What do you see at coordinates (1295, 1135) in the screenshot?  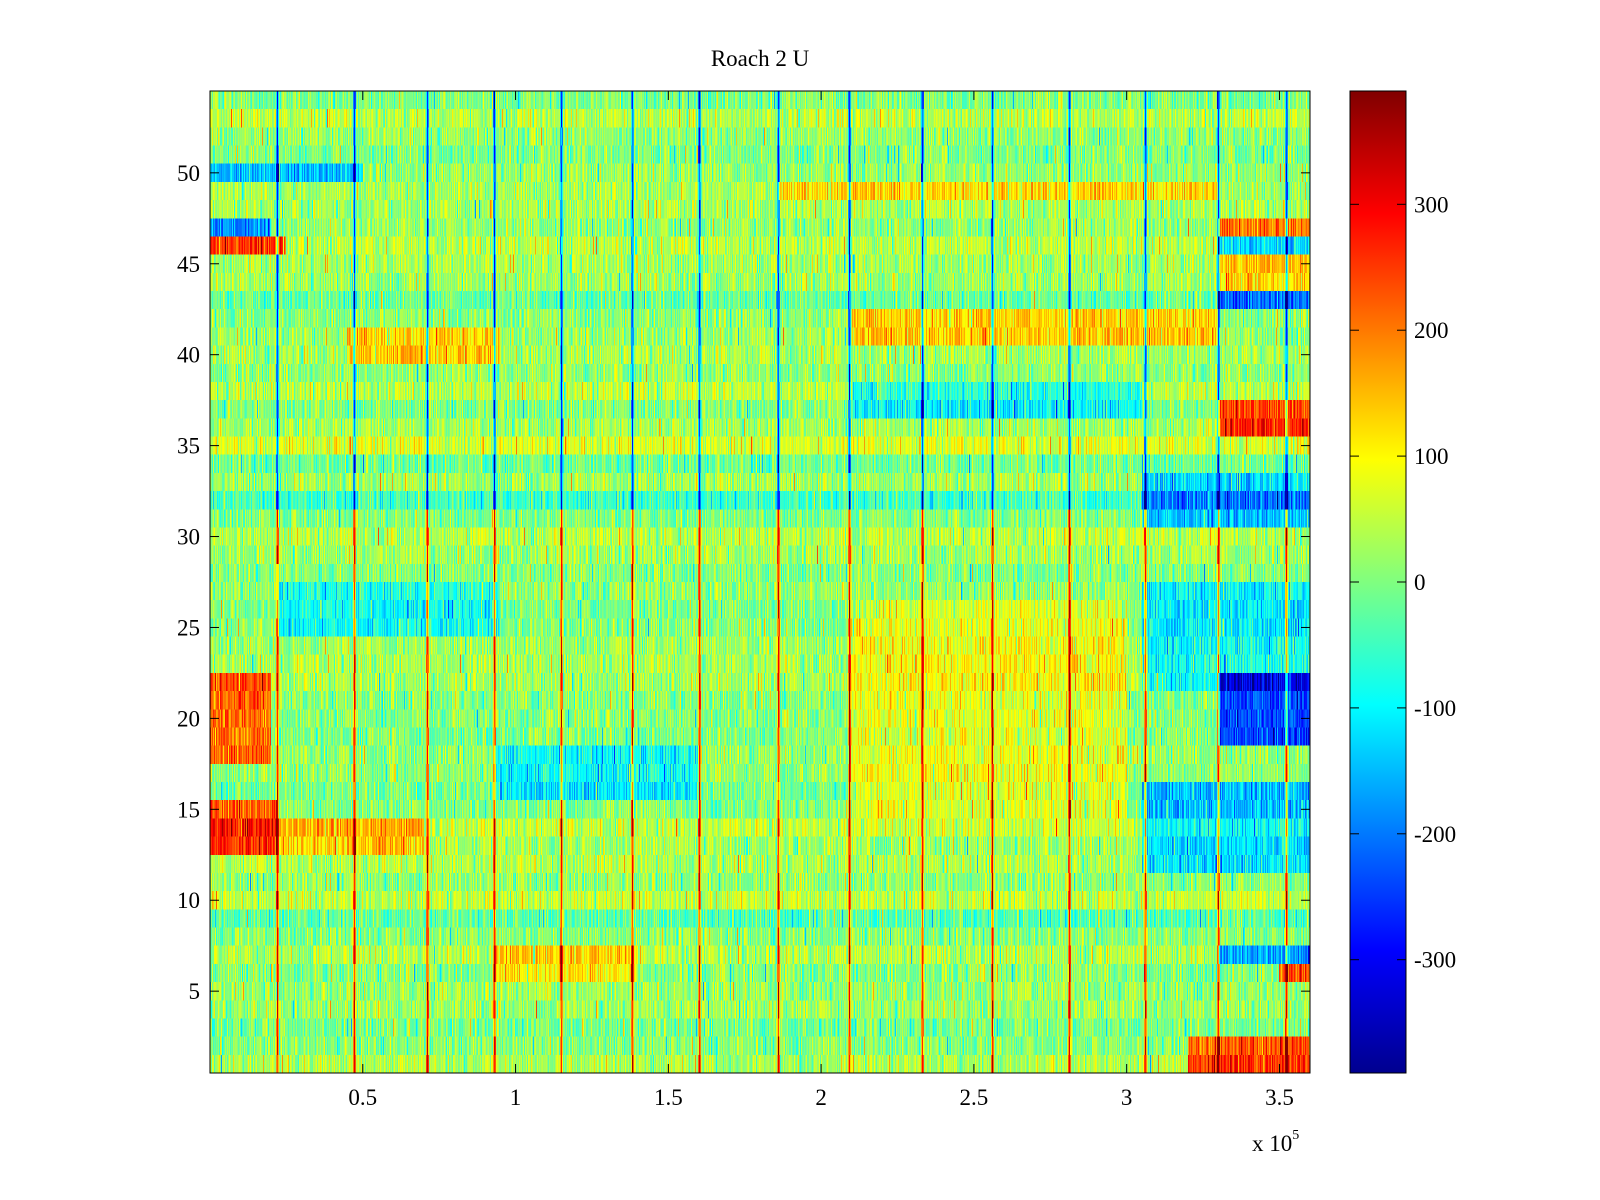 I see `x-scale-exponent: 5` at bounding box center [1295, 1135].